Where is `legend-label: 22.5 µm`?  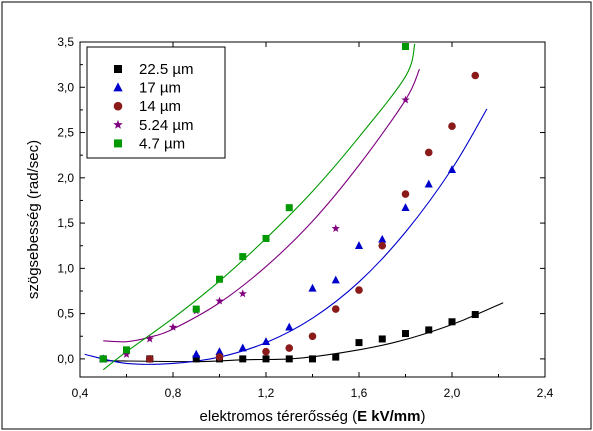
legend-label: 22.5 µm is located at coordinates (166, 69).